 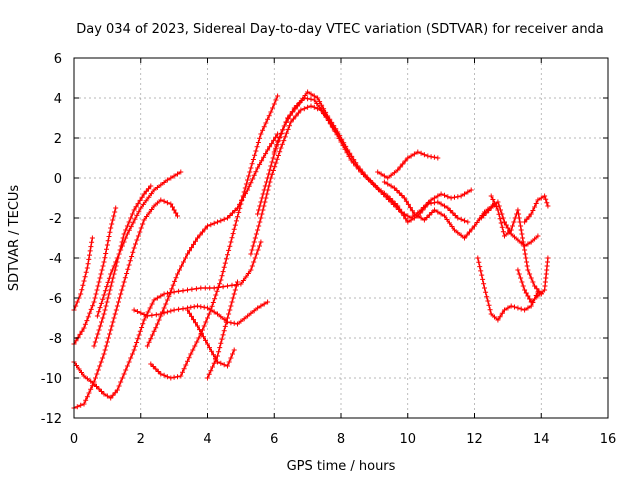 What do you see at coordinates (58, 179) in the screenshot?
I see `y-tick-label: 0` at bounding box center [58, 179].